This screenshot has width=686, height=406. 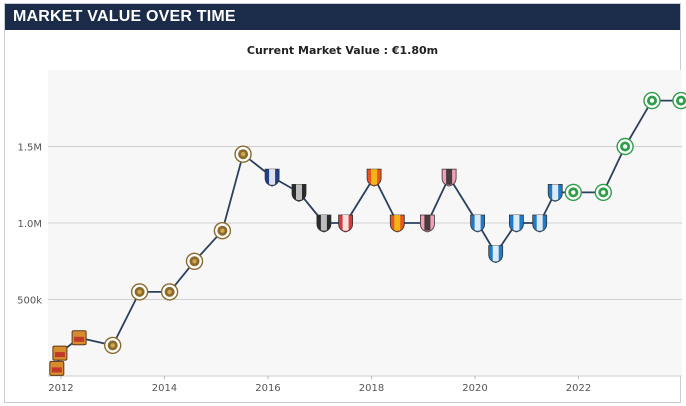 I want to click on y-tick-label: 1.5M, so click(x=29, y=148).